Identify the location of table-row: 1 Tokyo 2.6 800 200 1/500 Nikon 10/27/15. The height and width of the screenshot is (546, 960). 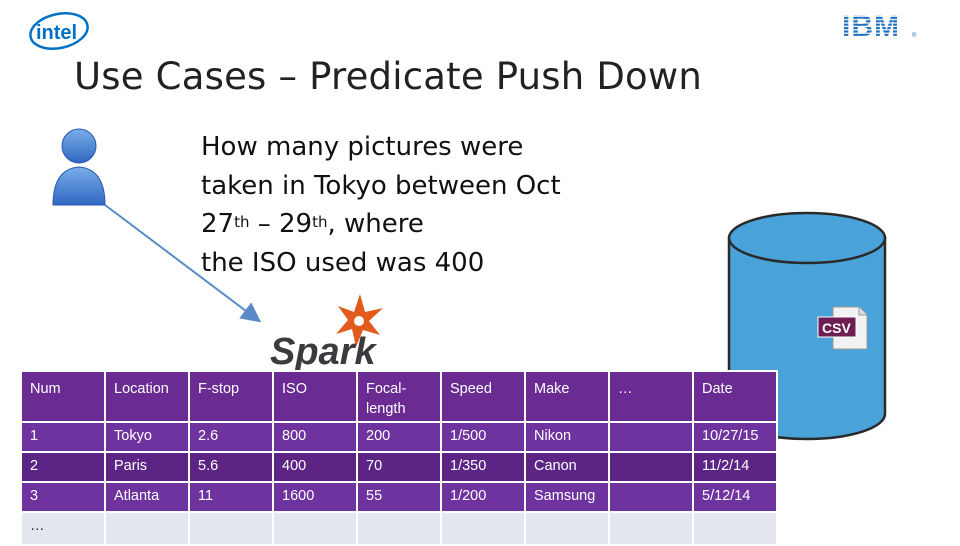
(399, 437).